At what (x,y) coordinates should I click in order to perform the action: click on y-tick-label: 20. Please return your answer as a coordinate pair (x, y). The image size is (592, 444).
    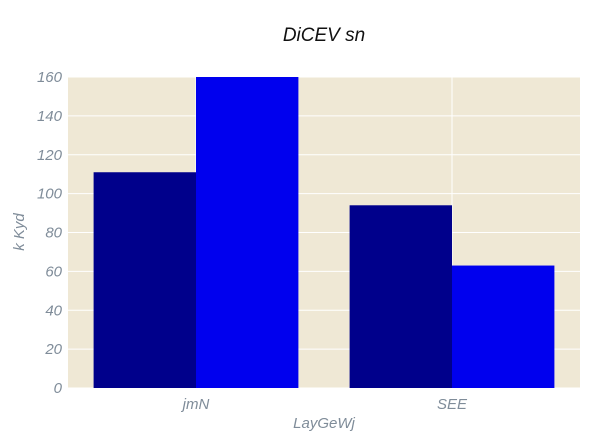
    Looking at the image, I should click on (53, 349).